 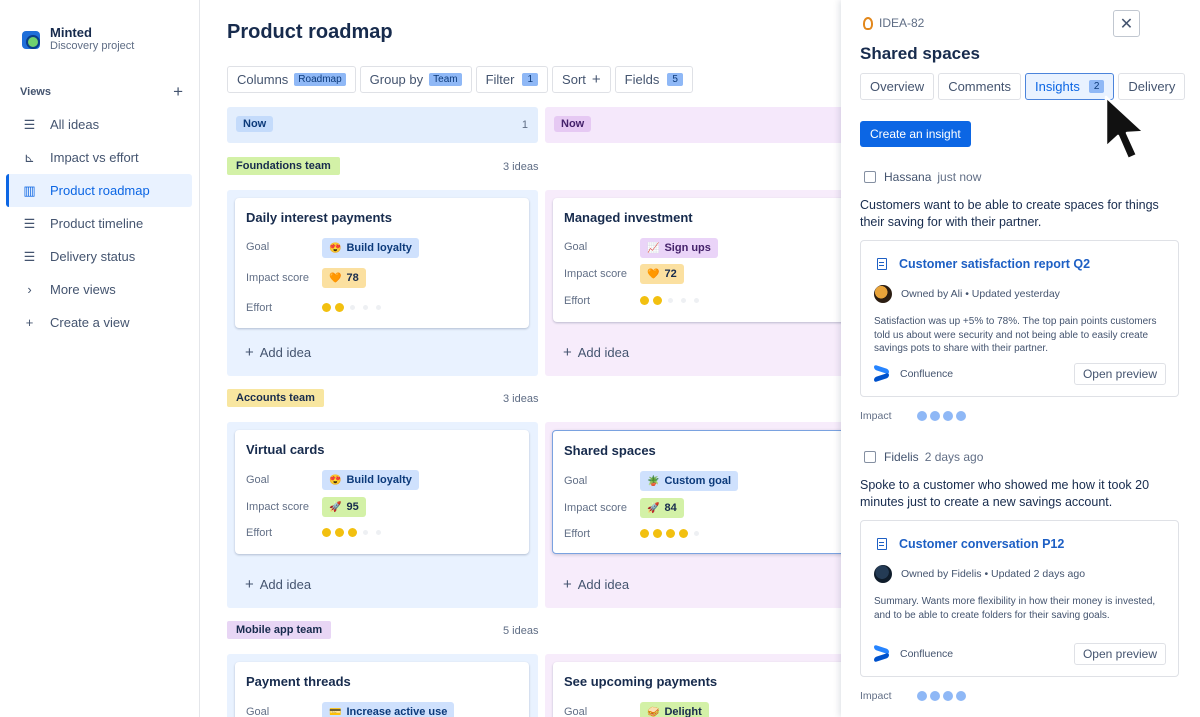 I want to click on impact-score-pill: 🚀 95, so click(x=344, y=507).